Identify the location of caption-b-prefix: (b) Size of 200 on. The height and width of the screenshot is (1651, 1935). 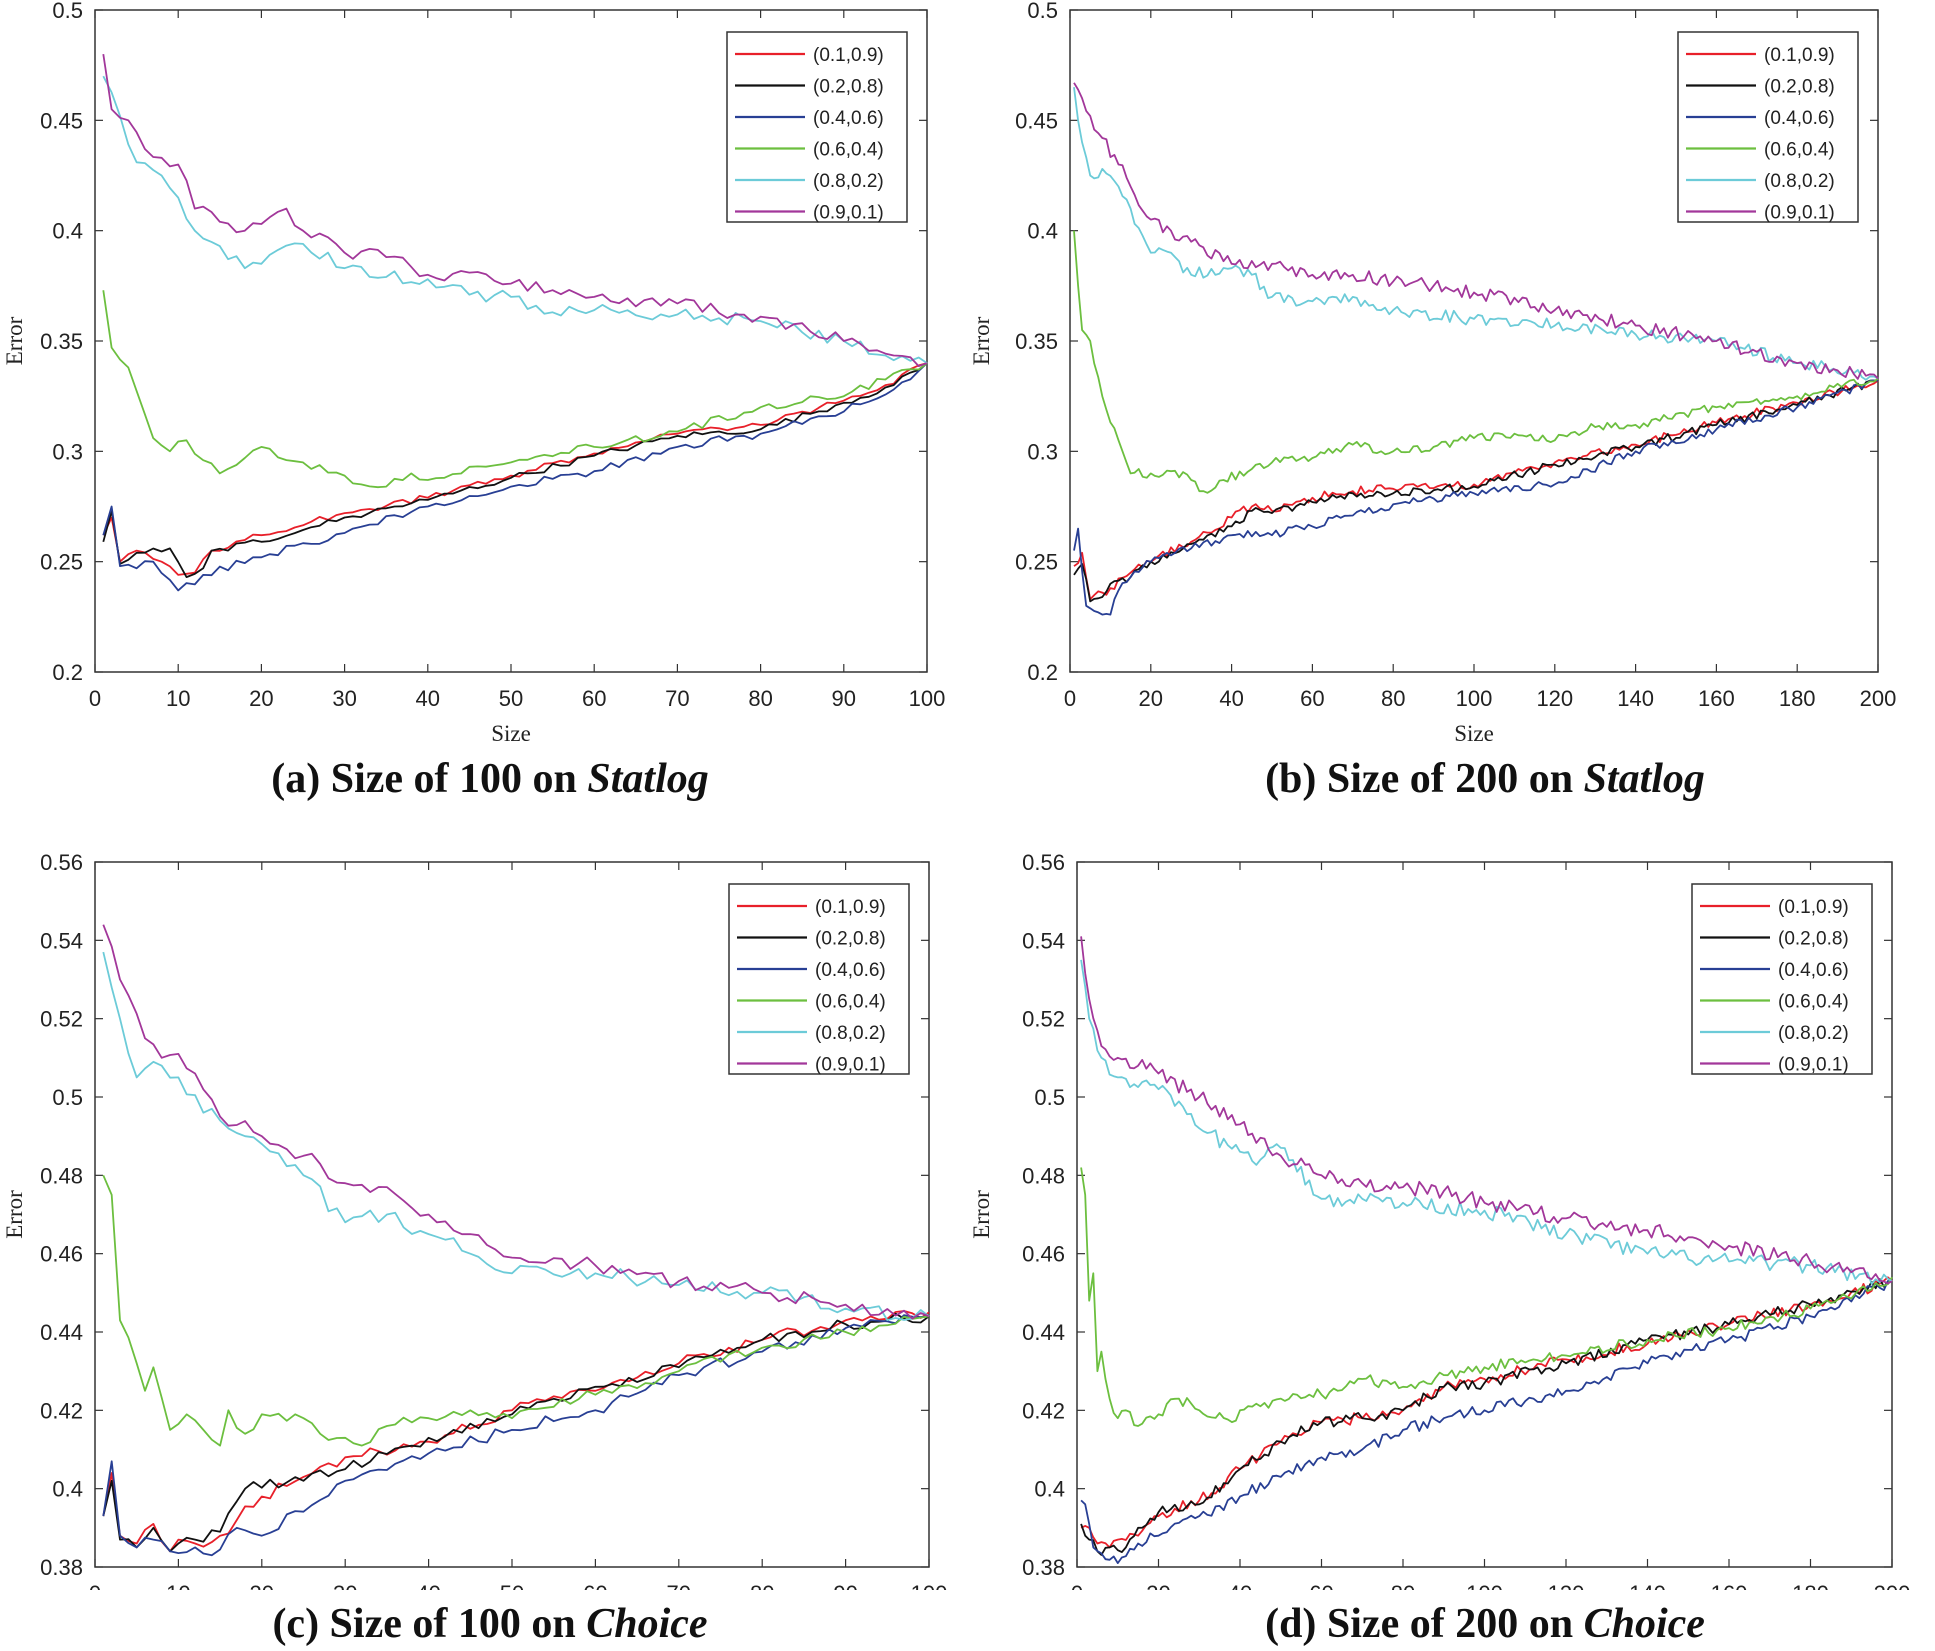
(1424, 779).